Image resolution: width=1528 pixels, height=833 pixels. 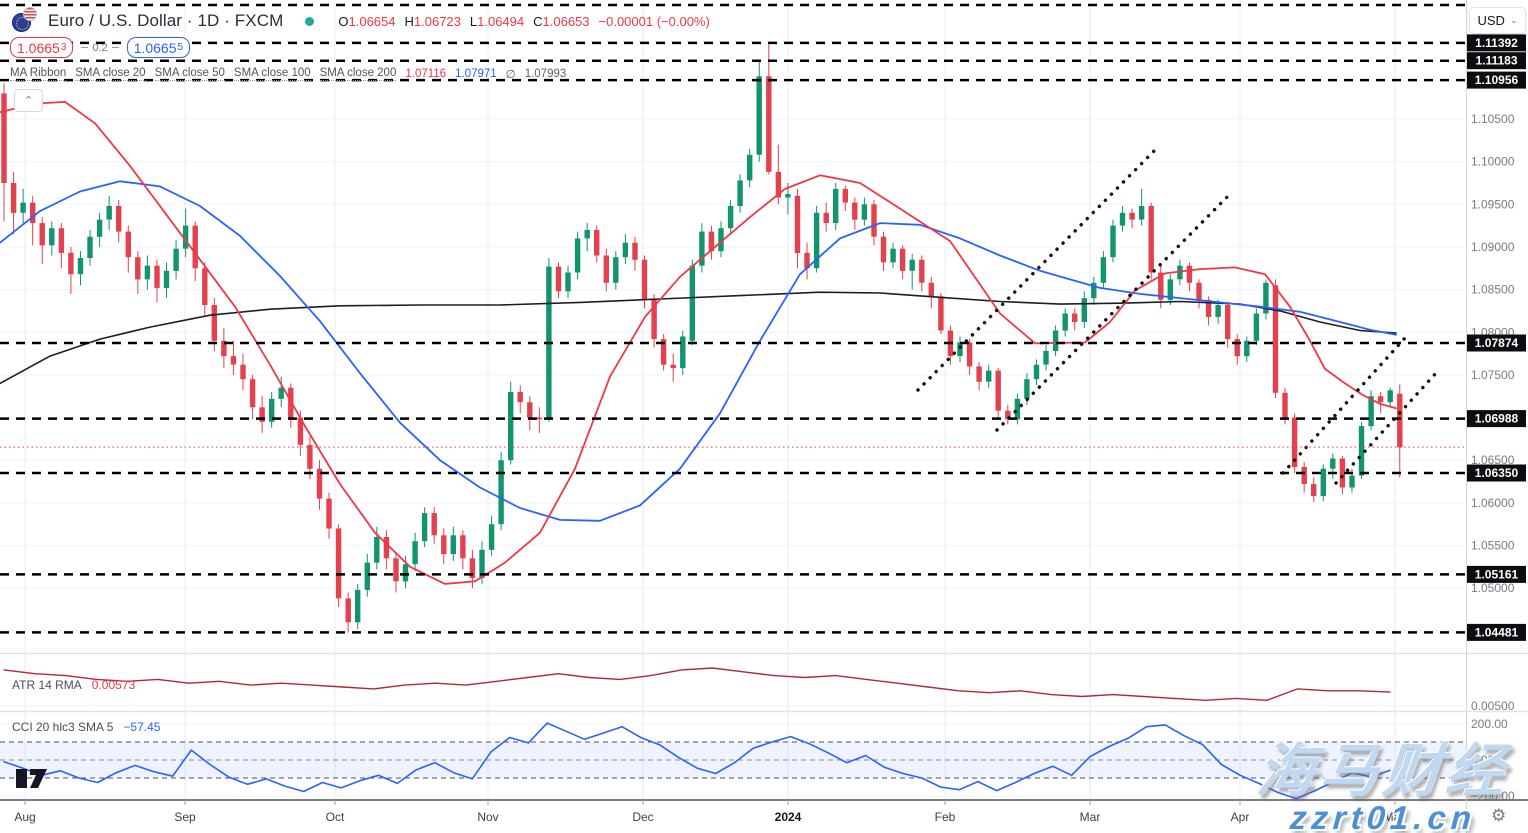 I want to click on cci-legend: CCI 20 hlc3 SMA 5 −57.45, so click(x=86, y=727).